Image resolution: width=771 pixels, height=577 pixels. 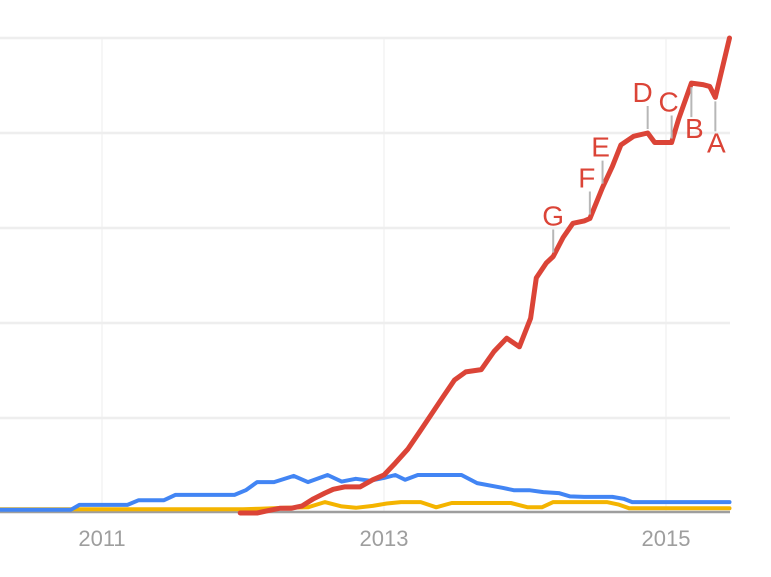 What do you see at coordinates (101, 538) in the screenshot?
I see `x-tick-label-2011: 2011` at bounding box center [101, 538].